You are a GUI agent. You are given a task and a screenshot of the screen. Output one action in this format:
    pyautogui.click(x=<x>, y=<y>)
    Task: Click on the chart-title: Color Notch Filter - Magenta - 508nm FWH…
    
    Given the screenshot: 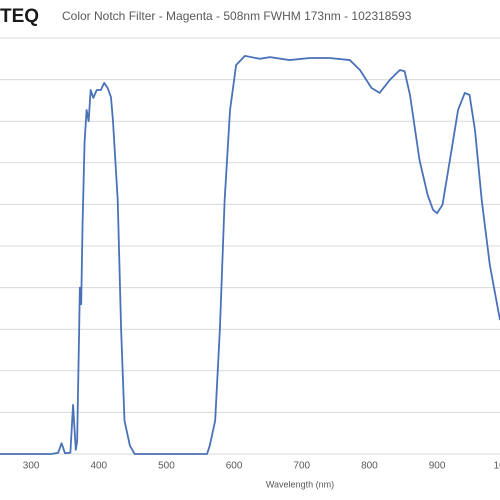 What is the action you would take?
    pyautogui.click(x=237, y=16)
    